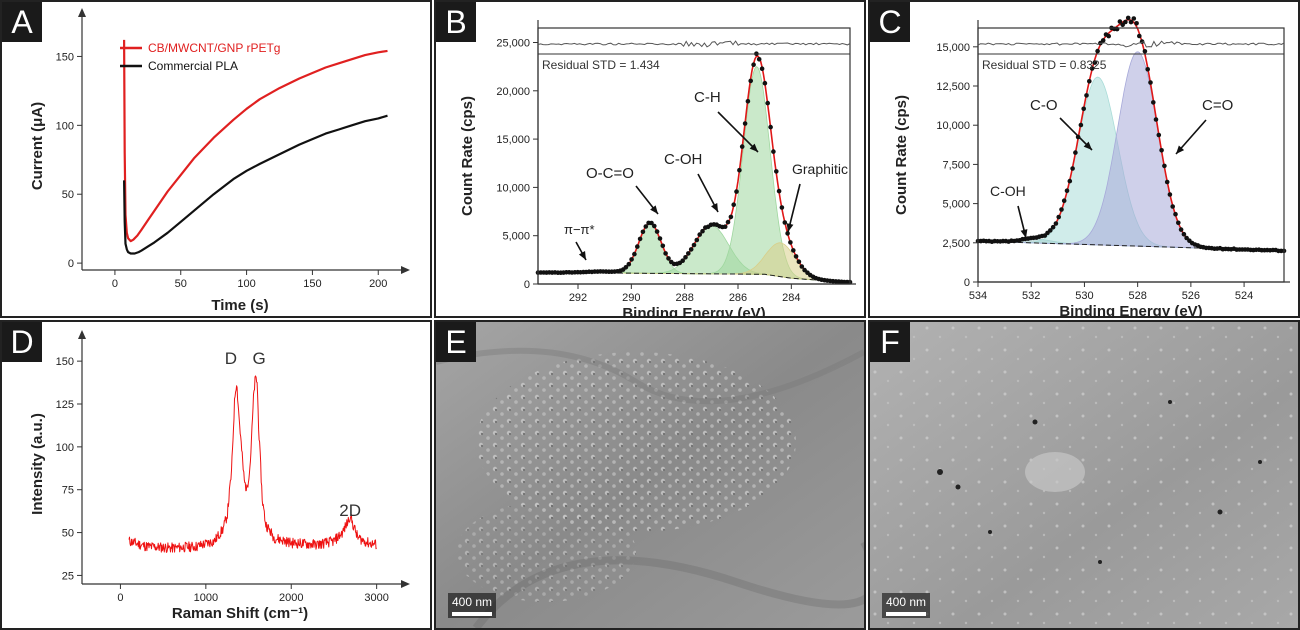  I want to click on raman-spectrum, so click(252, 464).